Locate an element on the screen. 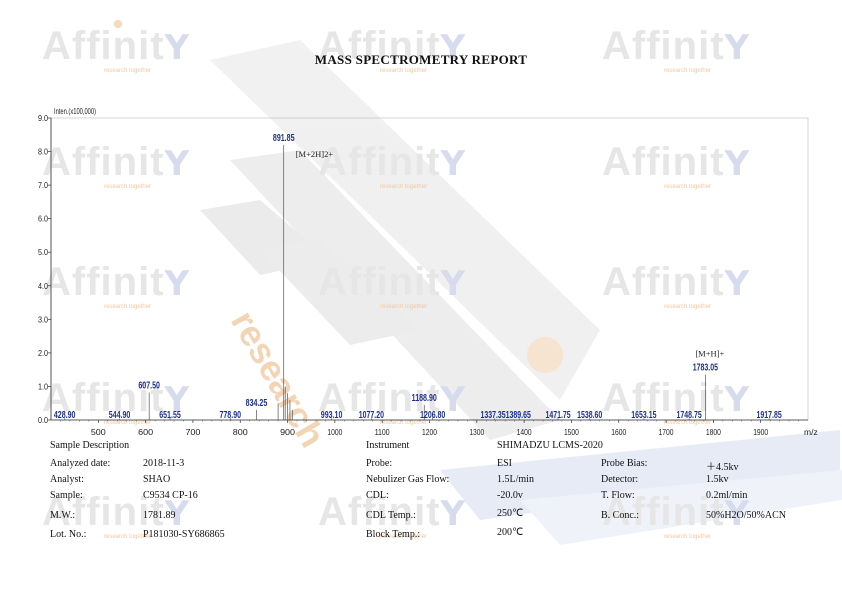  x-tick-label: 800 is located at coordinates (240, 432).